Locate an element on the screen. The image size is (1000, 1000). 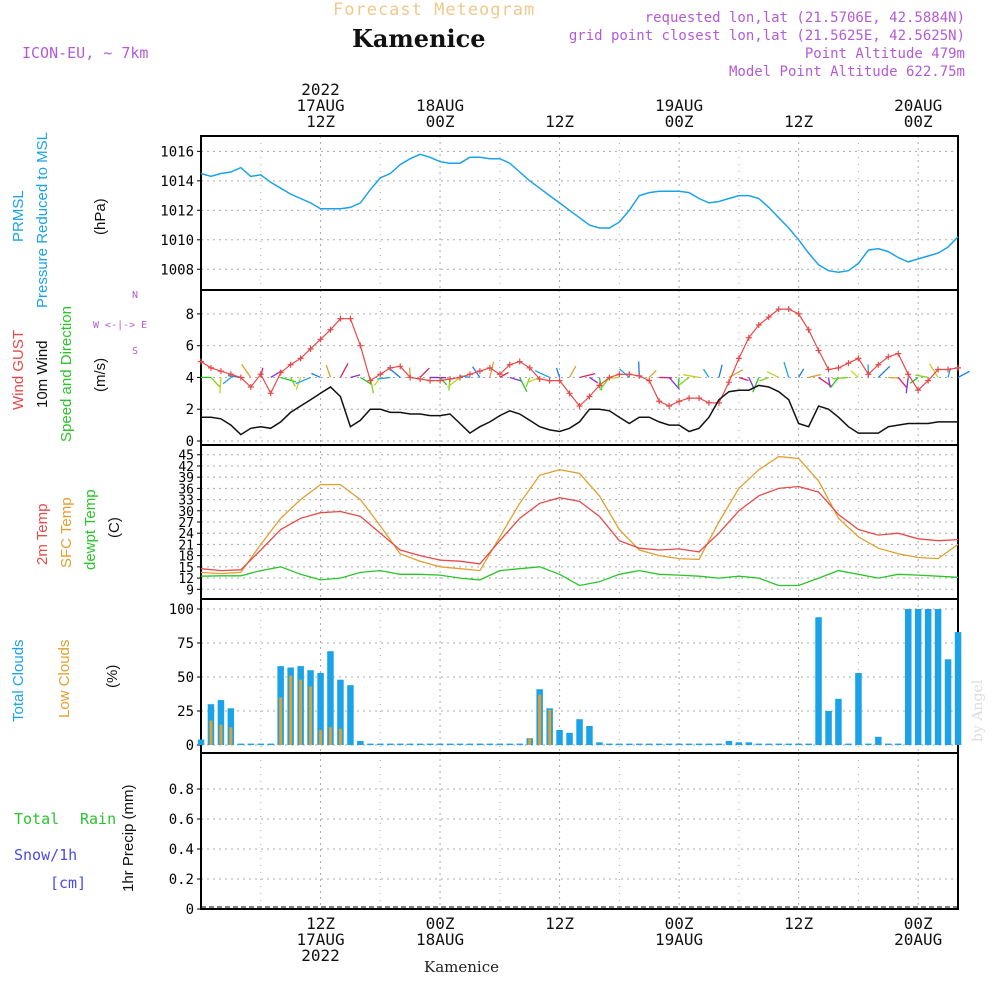
requested-coords: requested lon,lat (21.5706E, 42.5884N) is located at coordinates (804, 18).